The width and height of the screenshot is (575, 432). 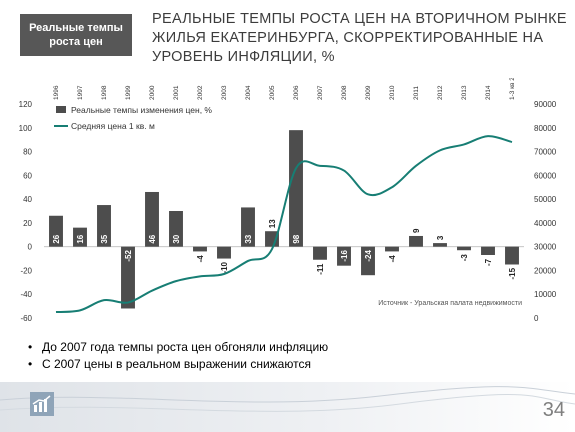 I want to click on source-note: Источник - Уральская палата недвижимости, so click(x=450, y=303).